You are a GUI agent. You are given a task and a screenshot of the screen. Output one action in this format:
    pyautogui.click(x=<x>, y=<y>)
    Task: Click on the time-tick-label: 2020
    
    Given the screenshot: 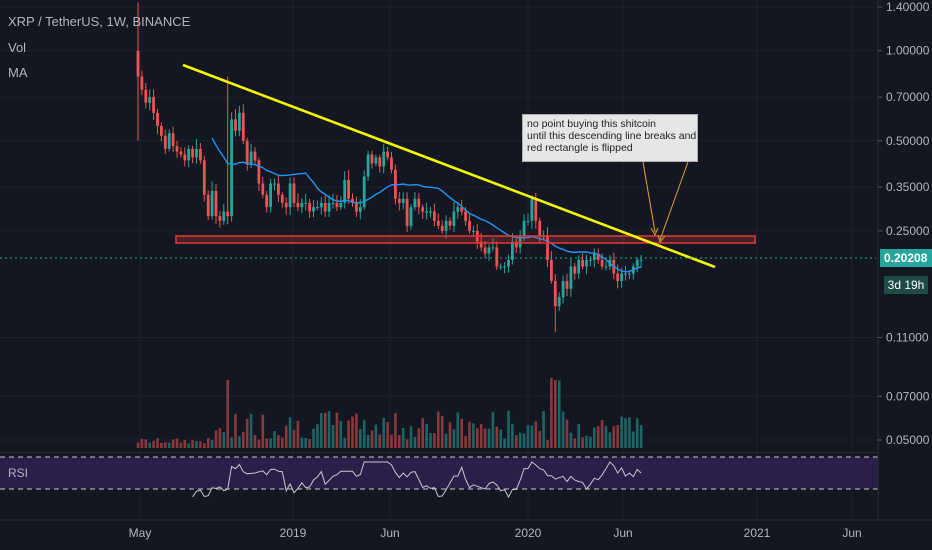 What is the action you would take?
    pyautogui.click(x=528, y=533)
    